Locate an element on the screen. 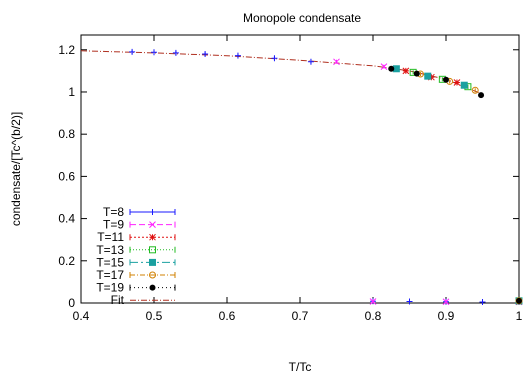 The height and width of the screenshot is (373, 523). legend-label: Fit is located at coordinates (118, 300).